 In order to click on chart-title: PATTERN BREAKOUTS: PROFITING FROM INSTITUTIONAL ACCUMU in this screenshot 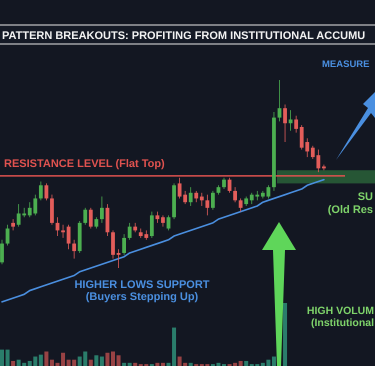, I will do `click(184, 36)`.